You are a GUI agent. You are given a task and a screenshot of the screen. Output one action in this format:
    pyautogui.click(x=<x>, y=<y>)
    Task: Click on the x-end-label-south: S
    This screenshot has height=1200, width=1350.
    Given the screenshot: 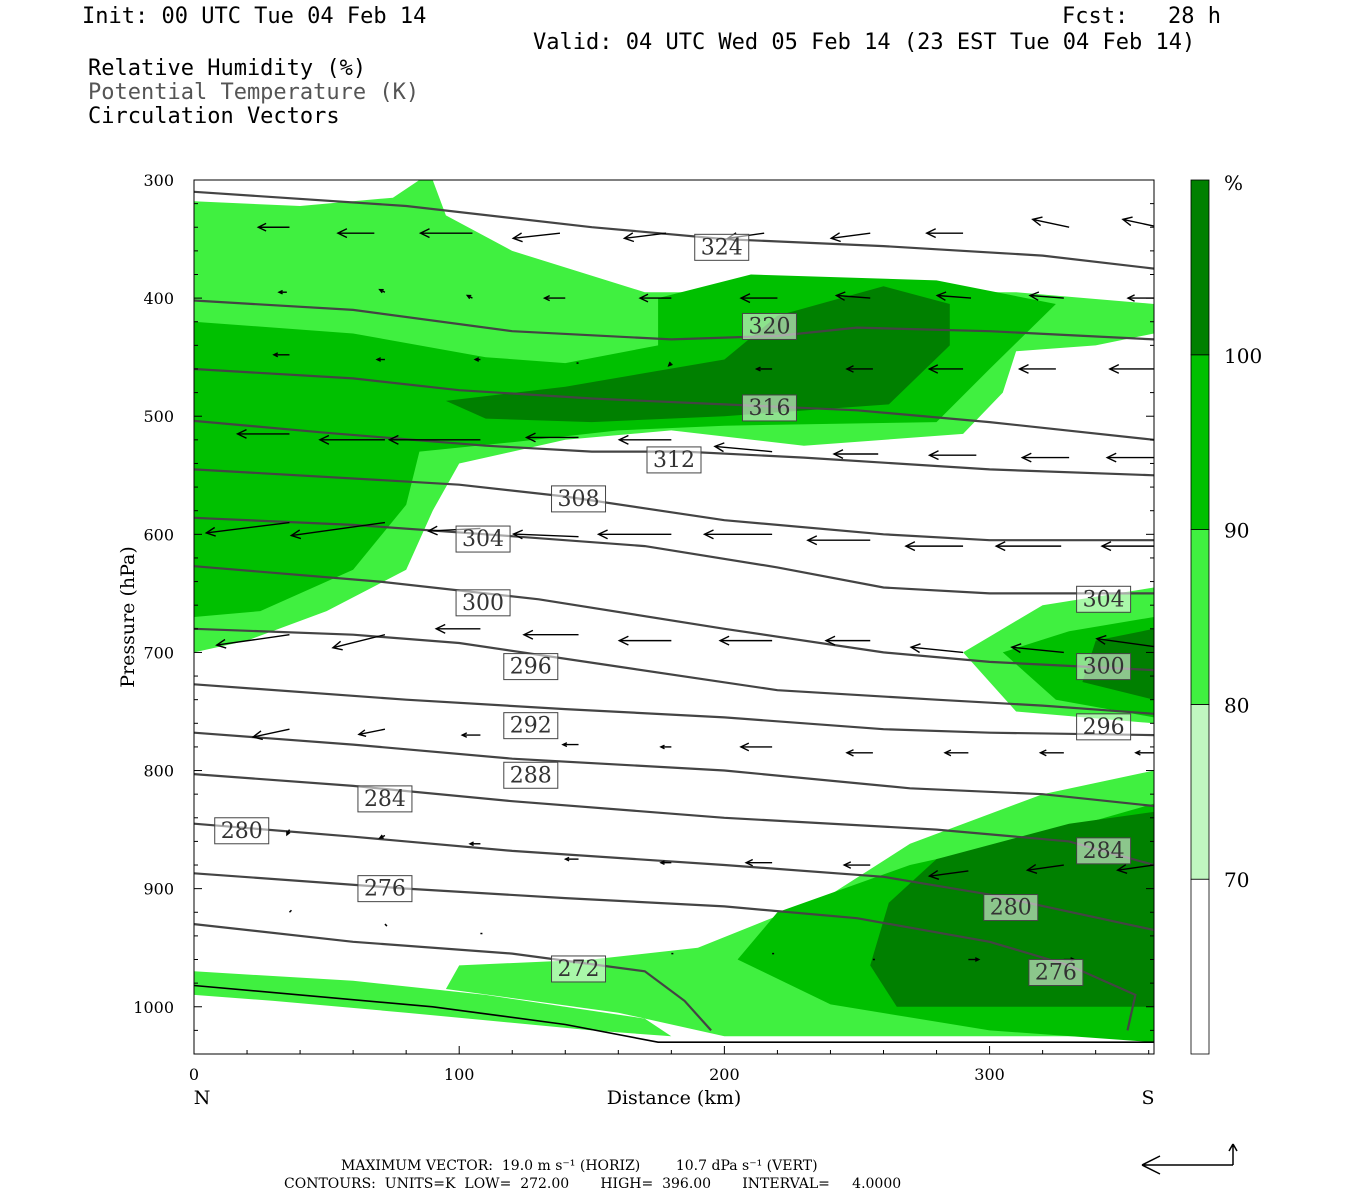 What is the action you would take?
    pyautogui.click(x=1147, y=1098)
    